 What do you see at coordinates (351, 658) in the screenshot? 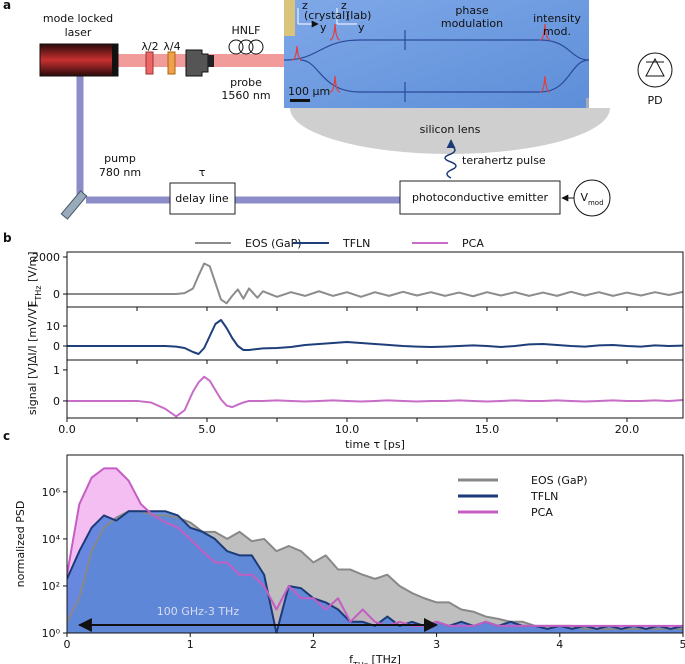
I see `x-axis-label: f` at bounding box center [351, 658].